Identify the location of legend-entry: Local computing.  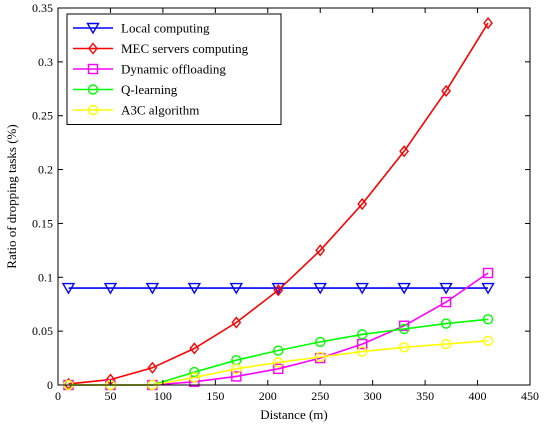
(141, 28).